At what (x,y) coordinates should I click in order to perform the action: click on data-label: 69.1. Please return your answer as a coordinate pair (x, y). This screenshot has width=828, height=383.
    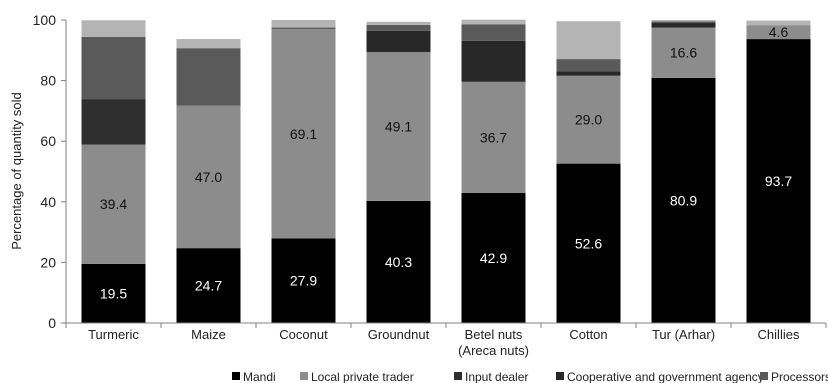
    Looking at the image, I should click on (303, 134).